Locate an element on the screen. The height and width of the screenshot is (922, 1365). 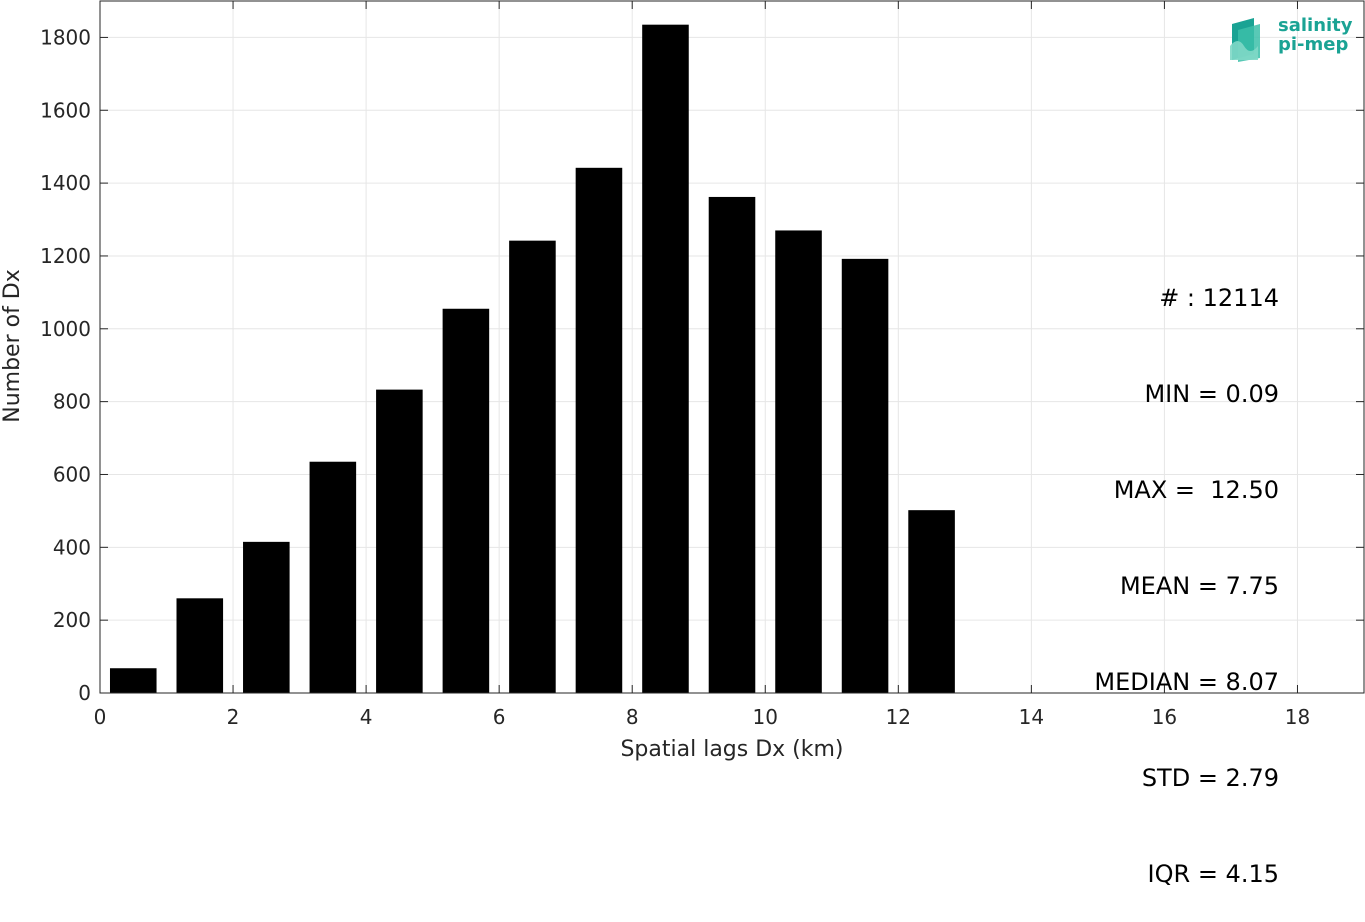
x-tick-label: 4 is located at coordinates (366, 717).